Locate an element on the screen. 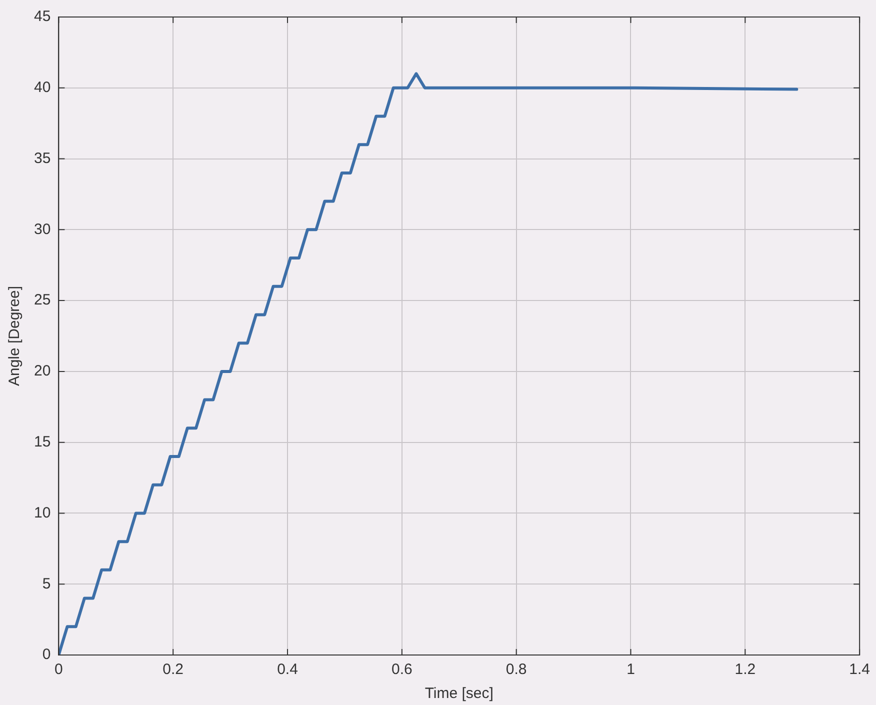 The height and width of the screenshot is (705, 876). x-tick-label: 0.6 is located at coordinates (401, 669).